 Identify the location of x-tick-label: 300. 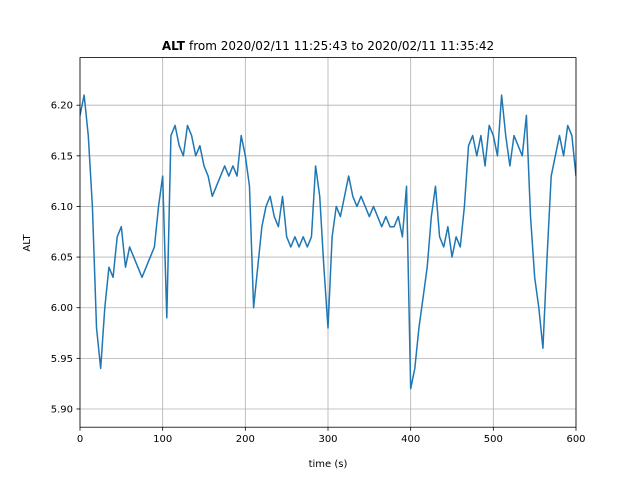
(327, 439).